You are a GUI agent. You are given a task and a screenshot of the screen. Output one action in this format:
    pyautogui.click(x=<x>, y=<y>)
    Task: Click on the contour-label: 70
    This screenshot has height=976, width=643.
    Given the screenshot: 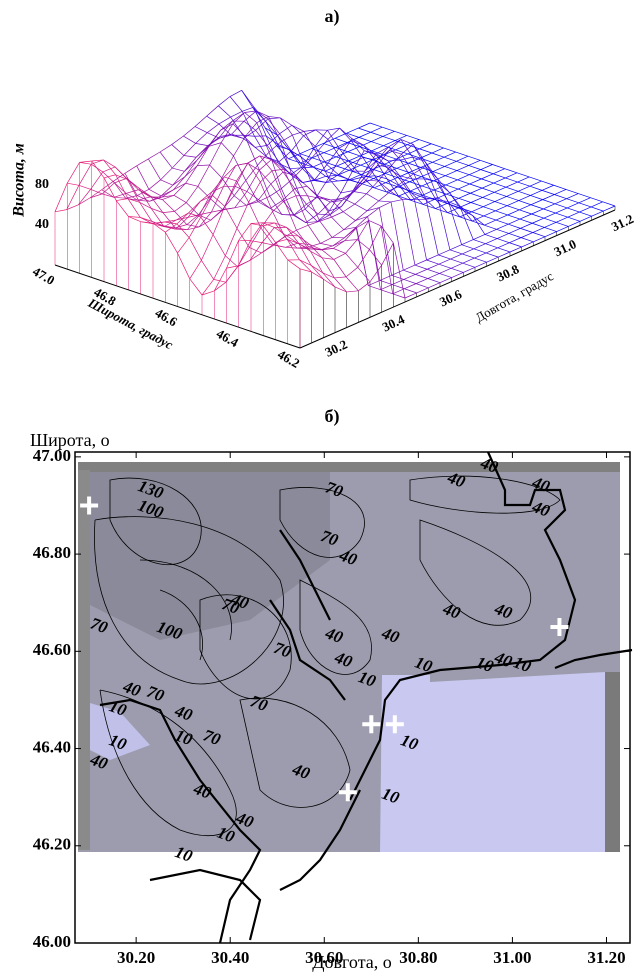 What is the action you would take?
    pyautogui.click(x=212, y=737)
    